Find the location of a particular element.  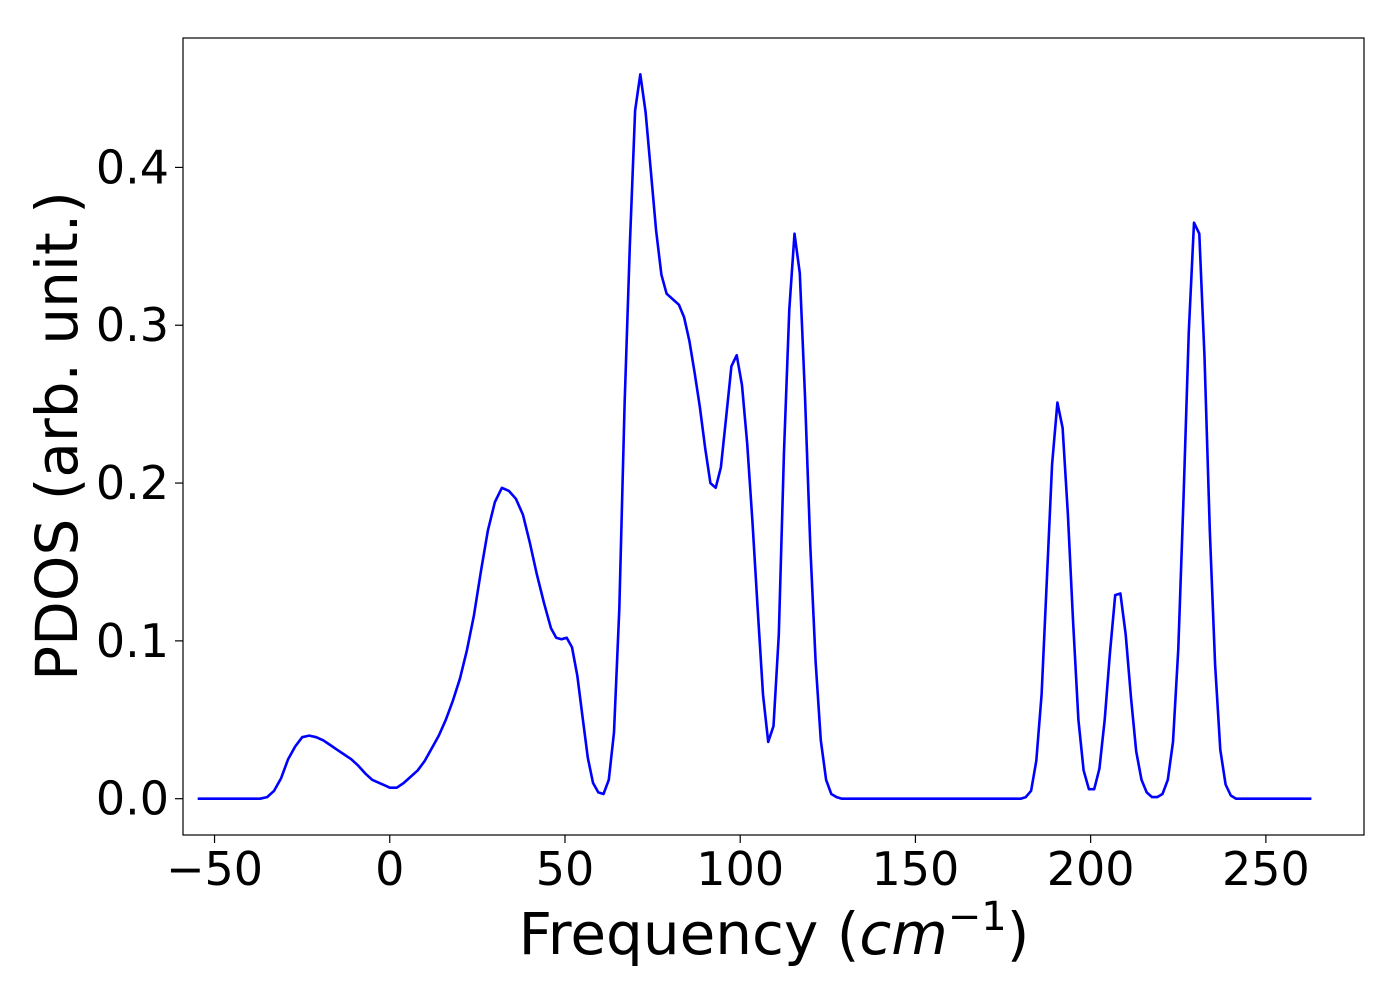

x-tick-label: 250 is located at coordinates (1266, 869).